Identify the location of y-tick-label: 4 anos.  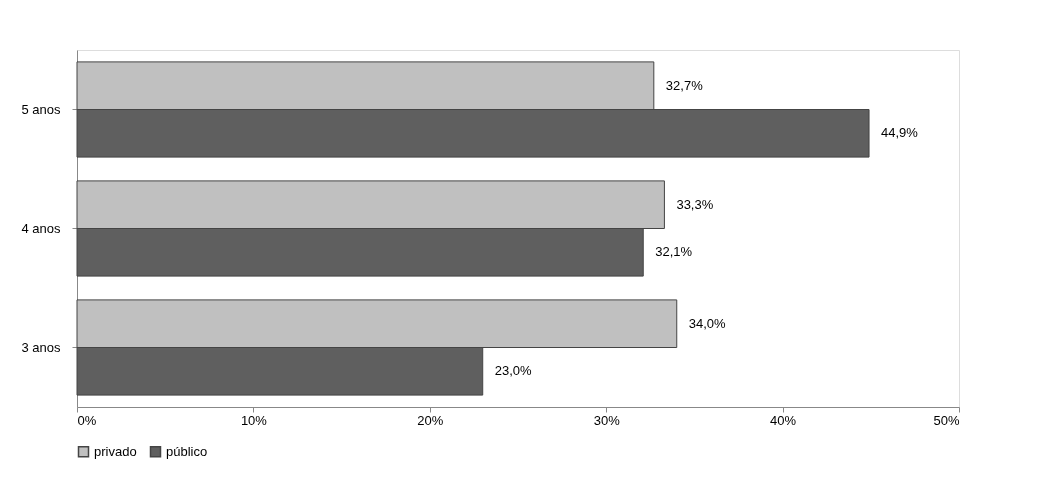
(41, 228).